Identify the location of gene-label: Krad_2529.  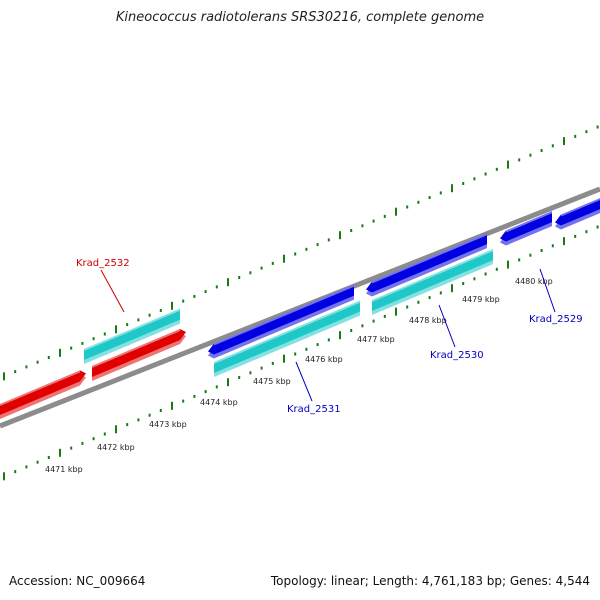
(556, 319).